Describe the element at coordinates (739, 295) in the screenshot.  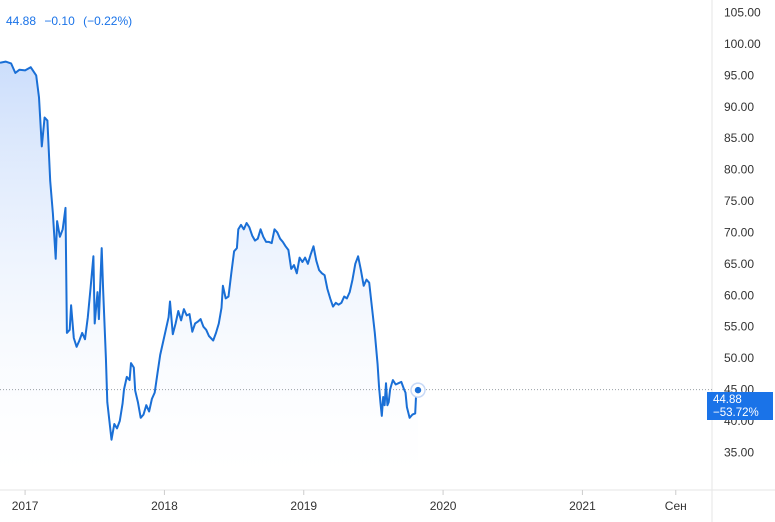
I see `y-tick-label: 60.00` at that location.